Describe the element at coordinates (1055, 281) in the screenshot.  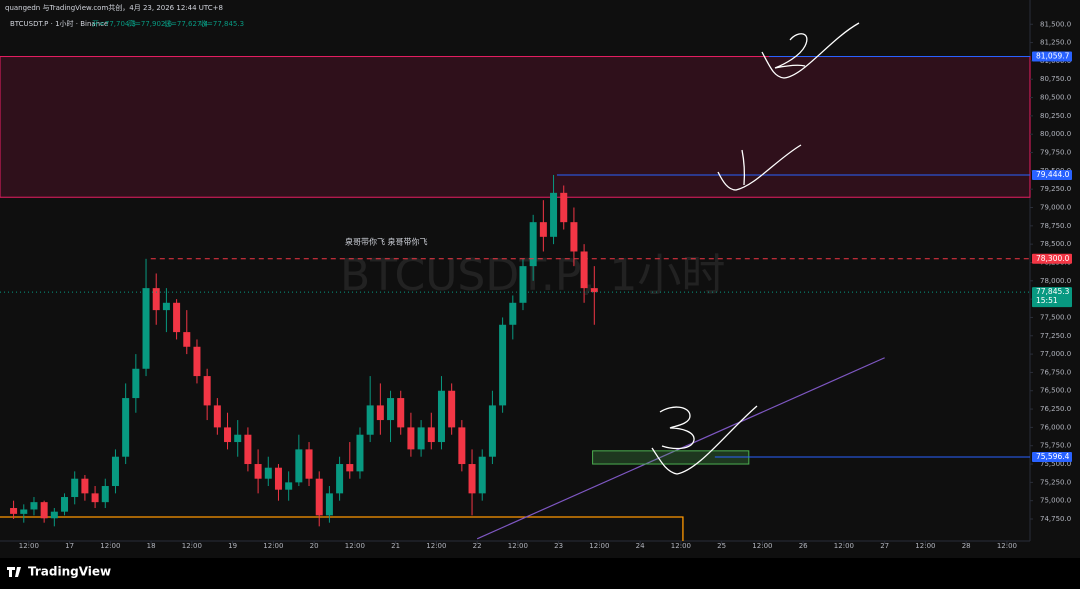
I see `y-tick-label: 78,000.0` at that location.